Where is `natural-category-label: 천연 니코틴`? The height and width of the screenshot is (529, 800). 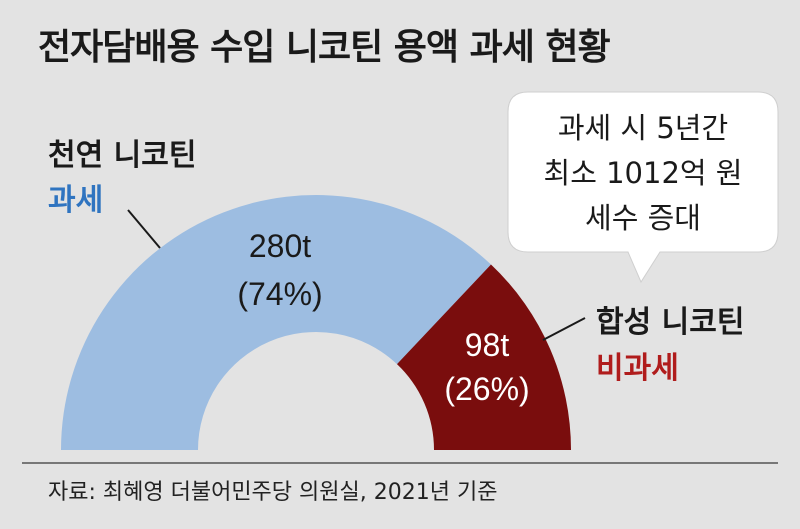
natural-category-label: 천연 니코틴 is located at coordinates (122, 155).